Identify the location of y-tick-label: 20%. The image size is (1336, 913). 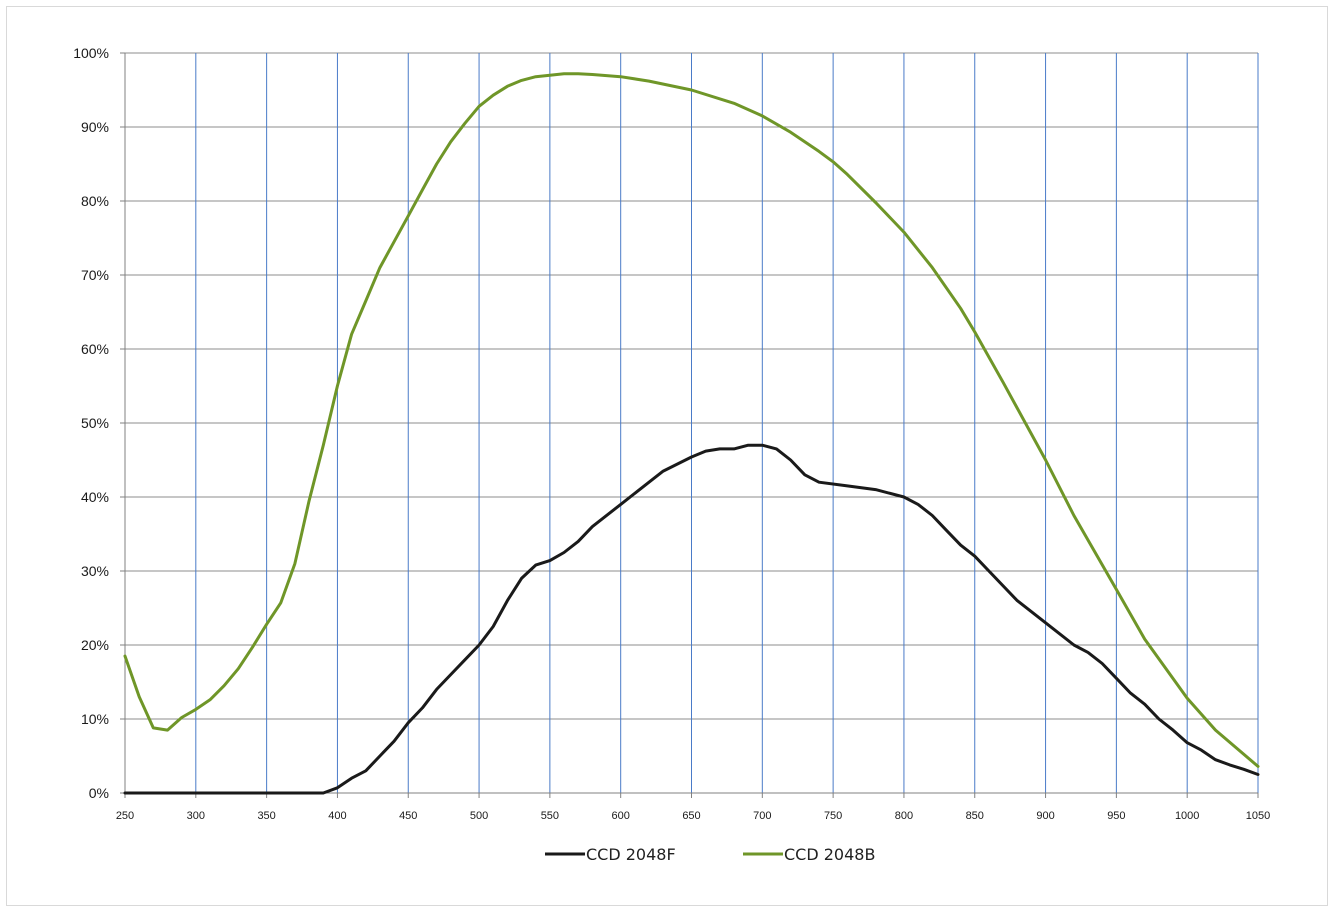
(95, 645).